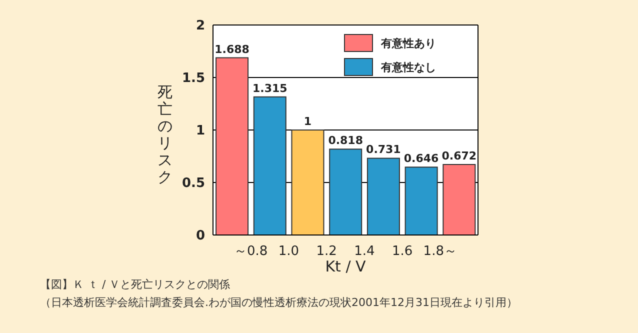  I want to click on data-label: 0.818, so click(345, 141).